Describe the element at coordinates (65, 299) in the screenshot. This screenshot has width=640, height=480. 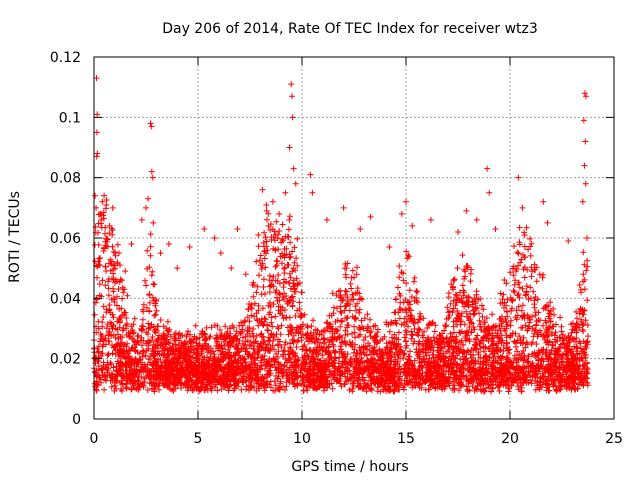
I see `y-tick-label: 0.04` at that location.